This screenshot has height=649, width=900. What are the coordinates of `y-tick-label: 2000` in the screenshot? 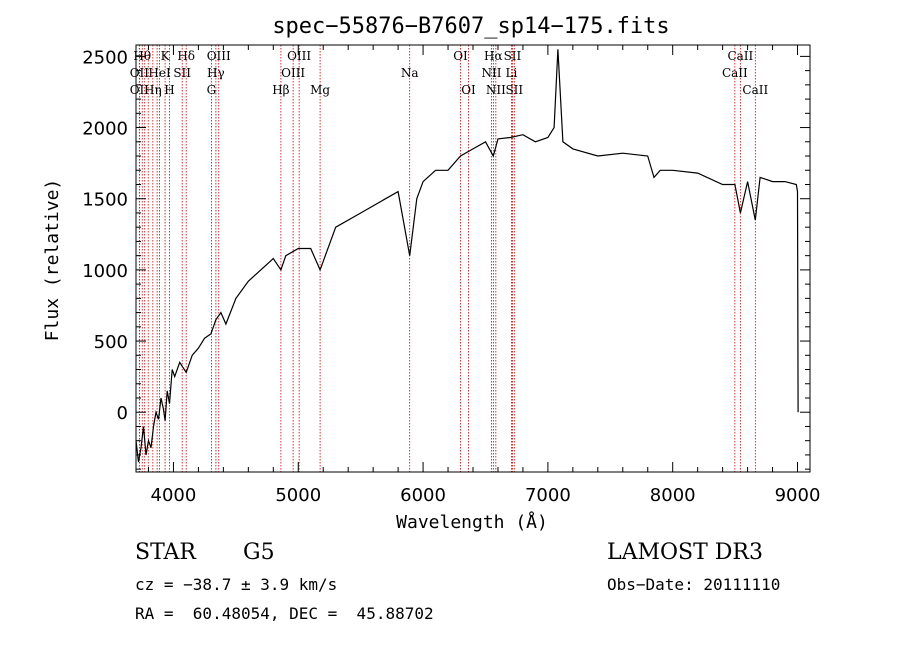 It's located at (105, 129).